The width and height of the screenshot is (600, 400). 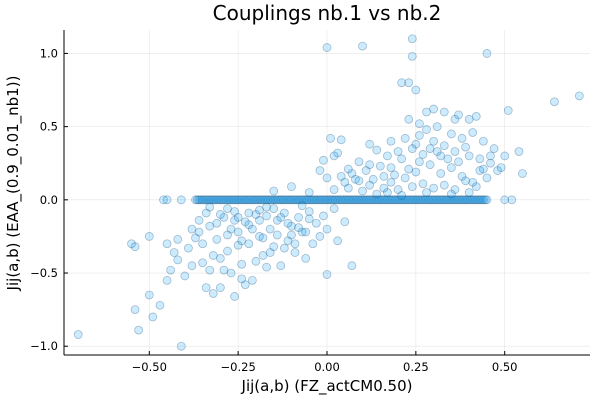 What do you see at coordinates (327, 367) in the screenshot?
I see `x-tick-label: 0.00` at bounding box center [327, 367].